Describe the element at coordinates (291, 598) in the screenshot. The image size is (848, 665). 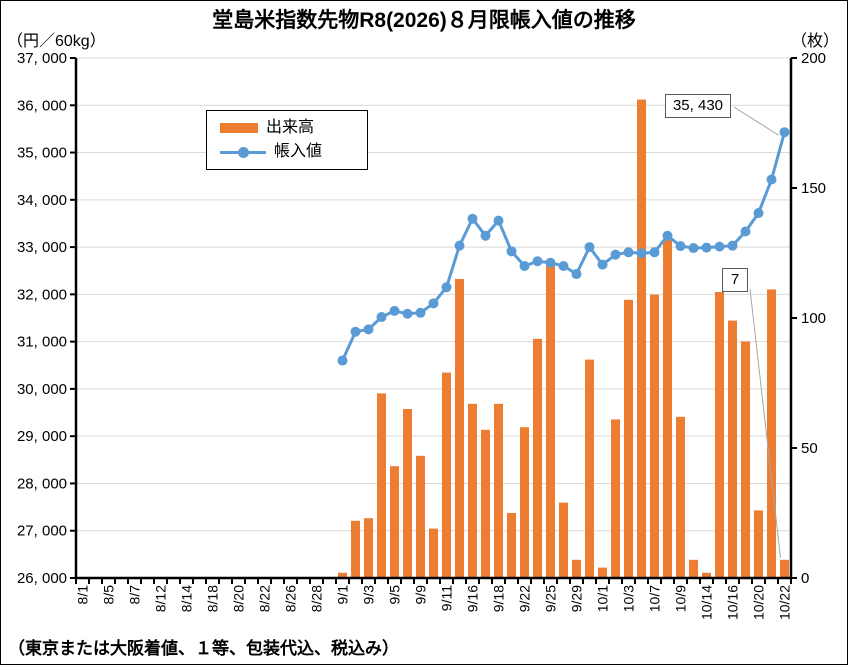
I see `x-axis-tick-label: 8/26` at that location.